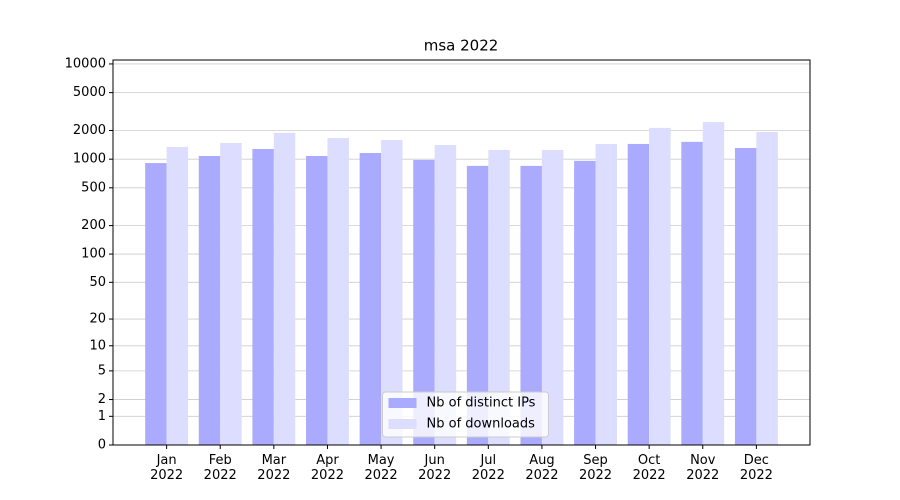 Image resolution: width=900 pixels, height=500 pixels. I want to click on y-tick-label: 2, so click(102, 399).